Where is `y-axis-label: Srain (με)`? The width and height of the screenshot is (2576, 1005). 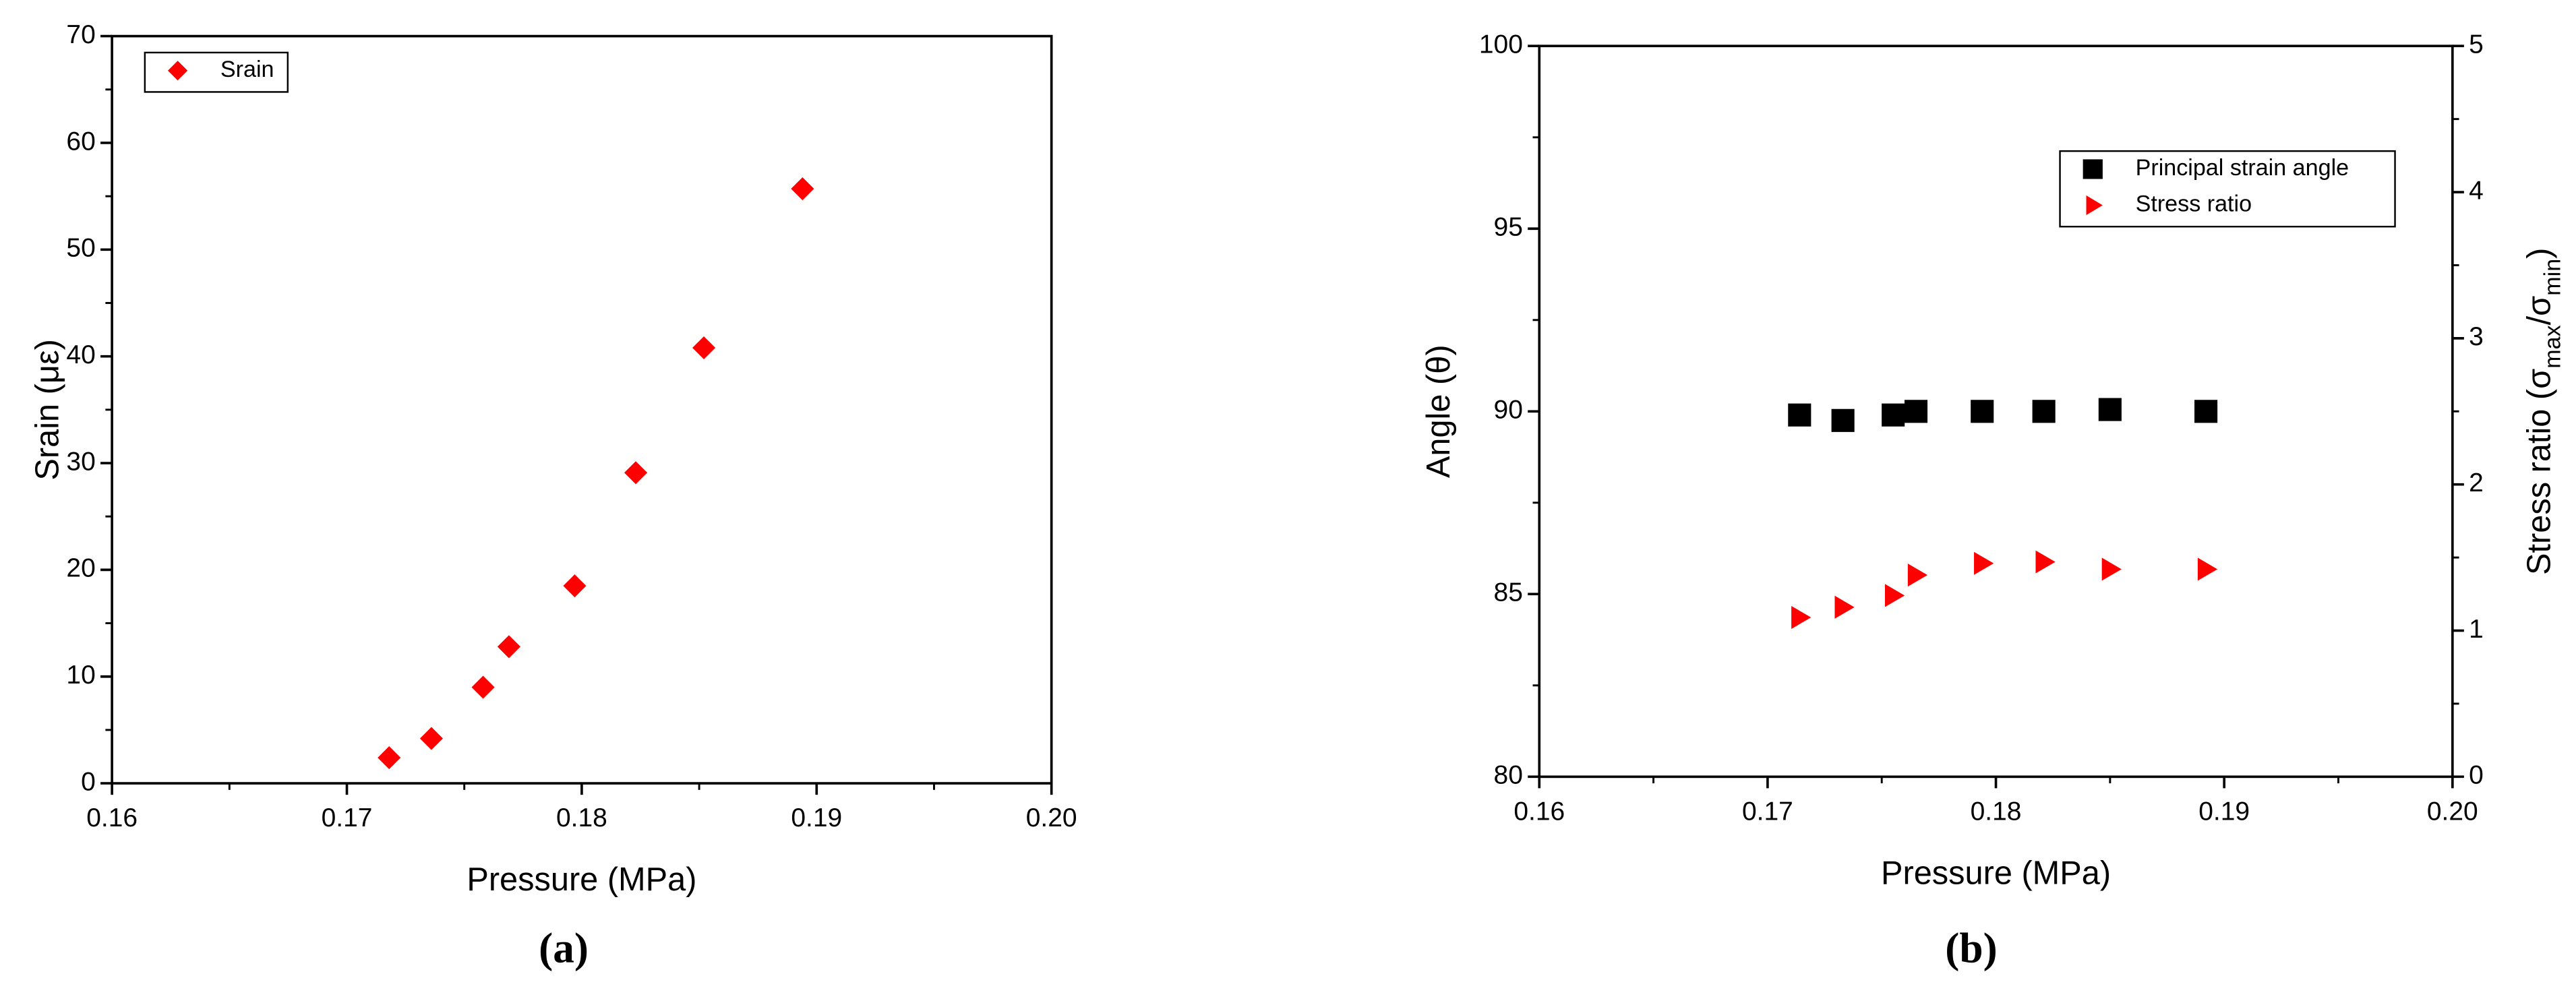 y-axis-label: Srain (με) is located at coordinates (47, 410).